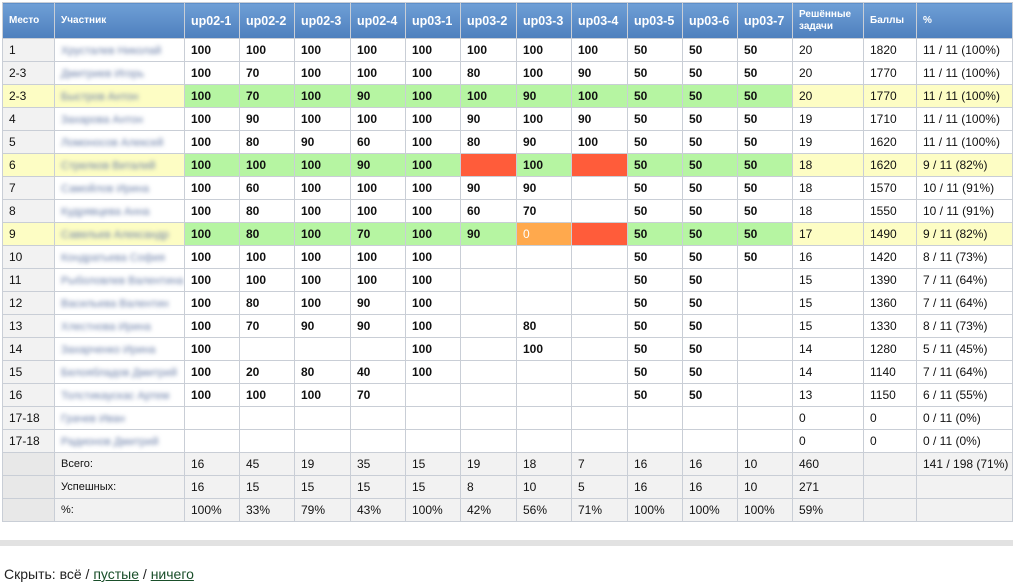 This screenshot has height=585, width=1013. Describe the element at coordinates (119, 142) in the screenshot. I see `participant-cell: Ломоносов Алексей` at that location.